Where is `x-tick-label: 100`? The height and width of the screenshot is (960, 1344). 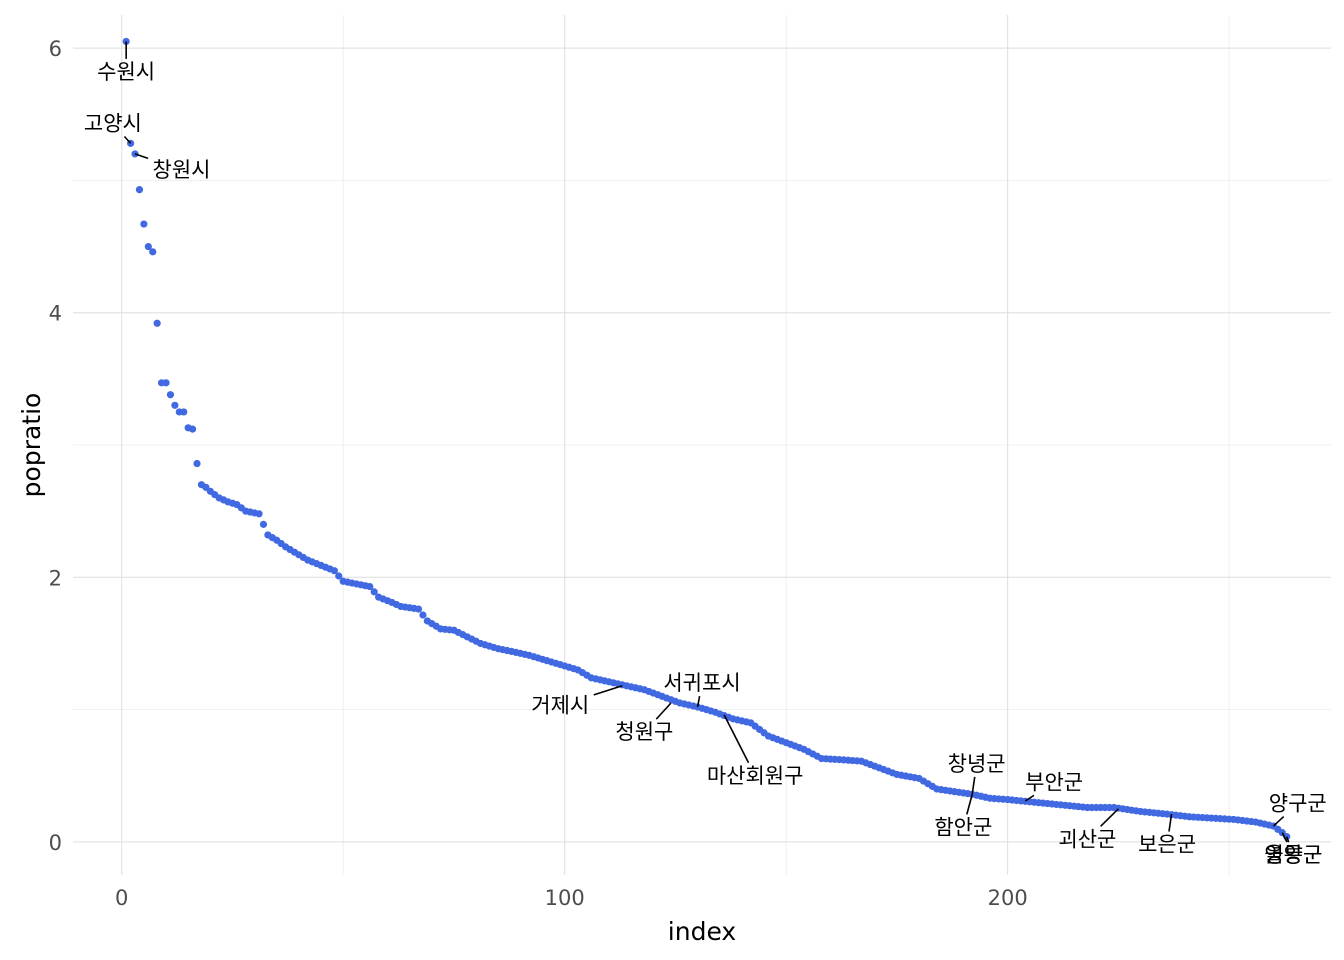
x-tick-label: 100 is located at coordinates (565, 898).